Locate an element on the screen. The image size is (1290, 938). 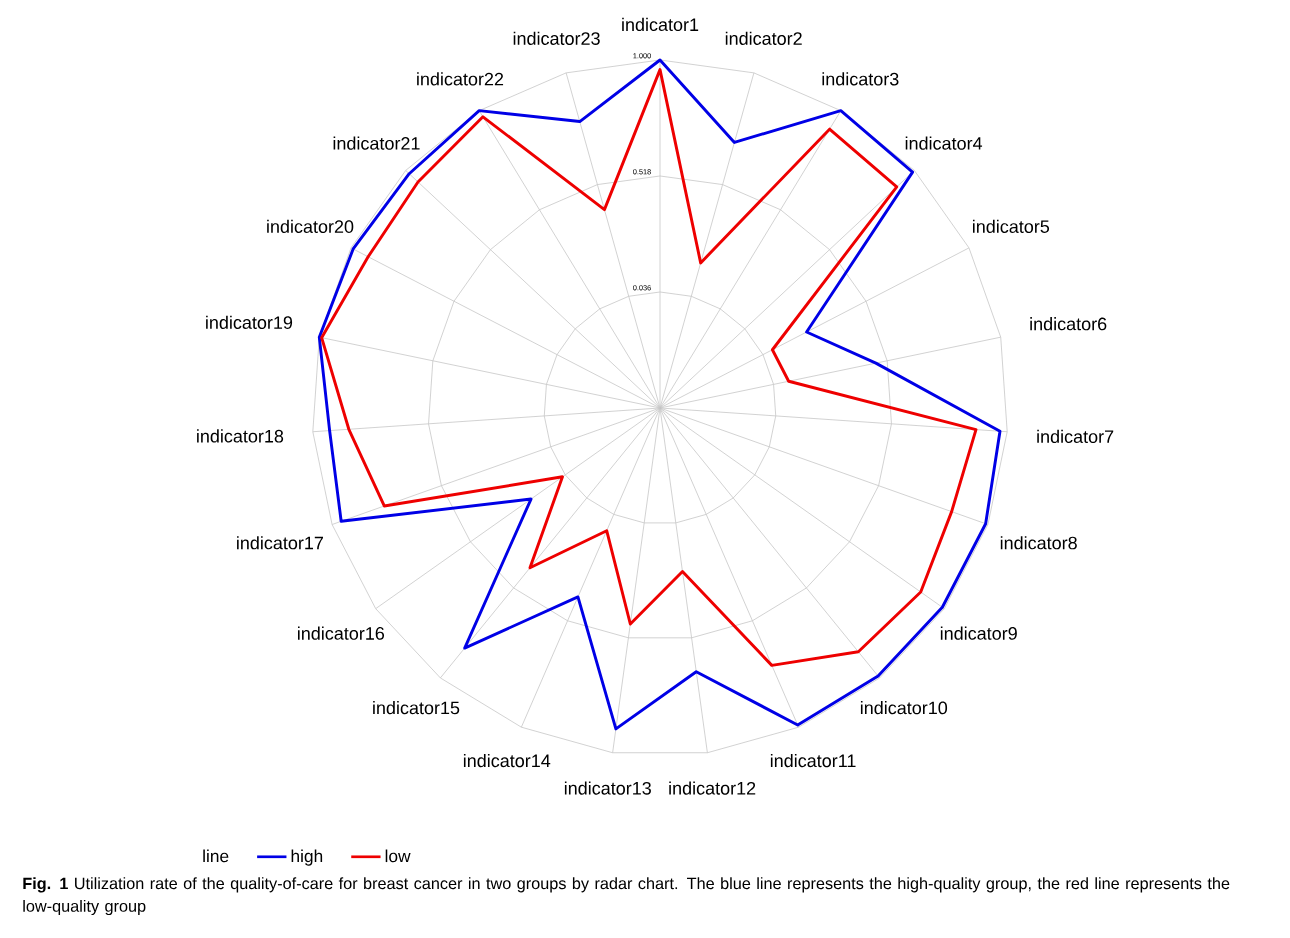
spoke-label: indicator15 is located at coordinates (416, 708).